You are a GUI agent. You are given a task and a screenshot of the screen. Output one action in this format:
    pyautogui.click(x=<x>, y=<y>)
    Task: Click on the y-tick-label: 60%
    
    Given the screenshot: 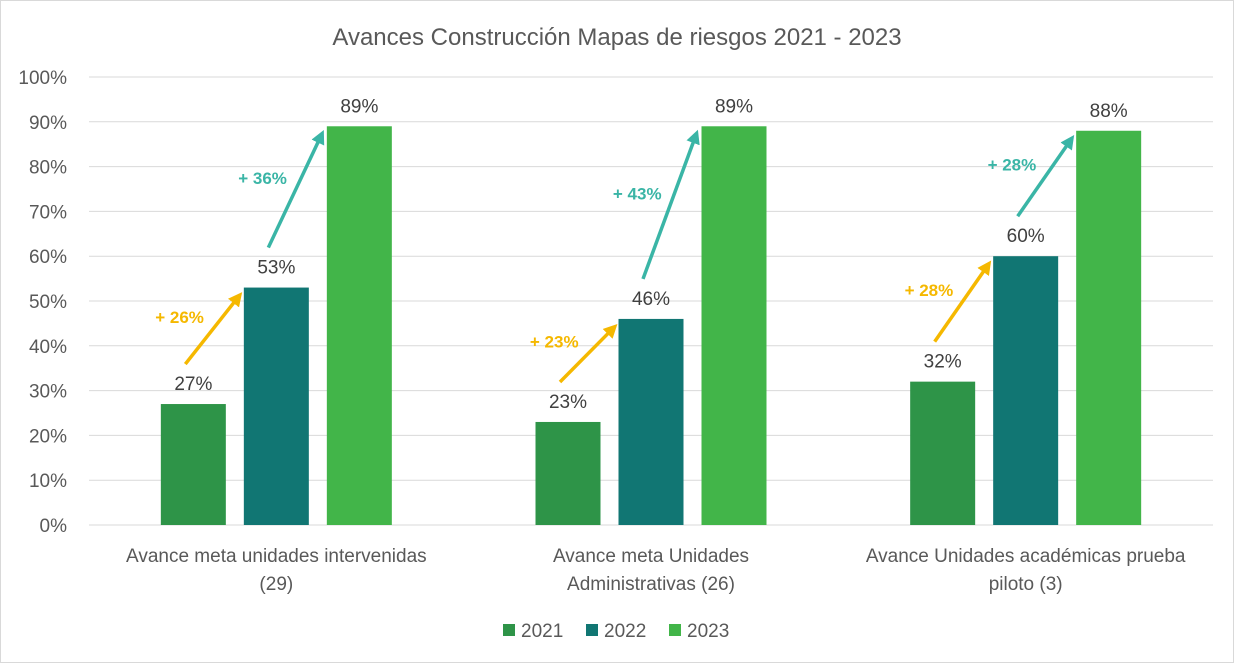 What is the action you would take?
    pyautogui.click(x=48, y=257)
    